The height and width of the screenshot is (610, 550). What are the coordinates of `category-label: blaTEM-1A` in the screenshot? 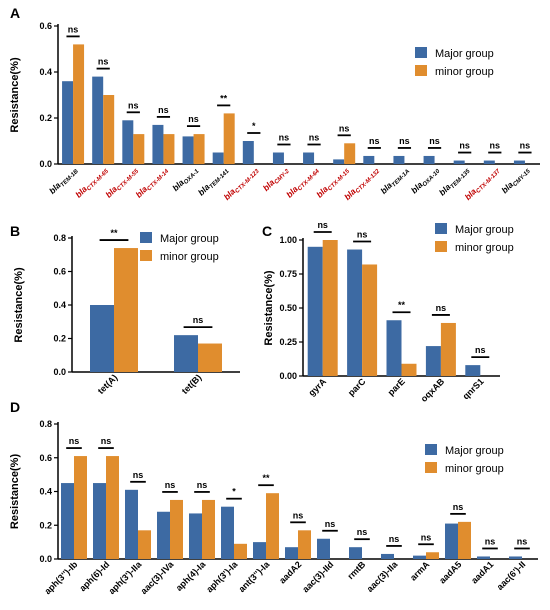 It's located at (394, 180).